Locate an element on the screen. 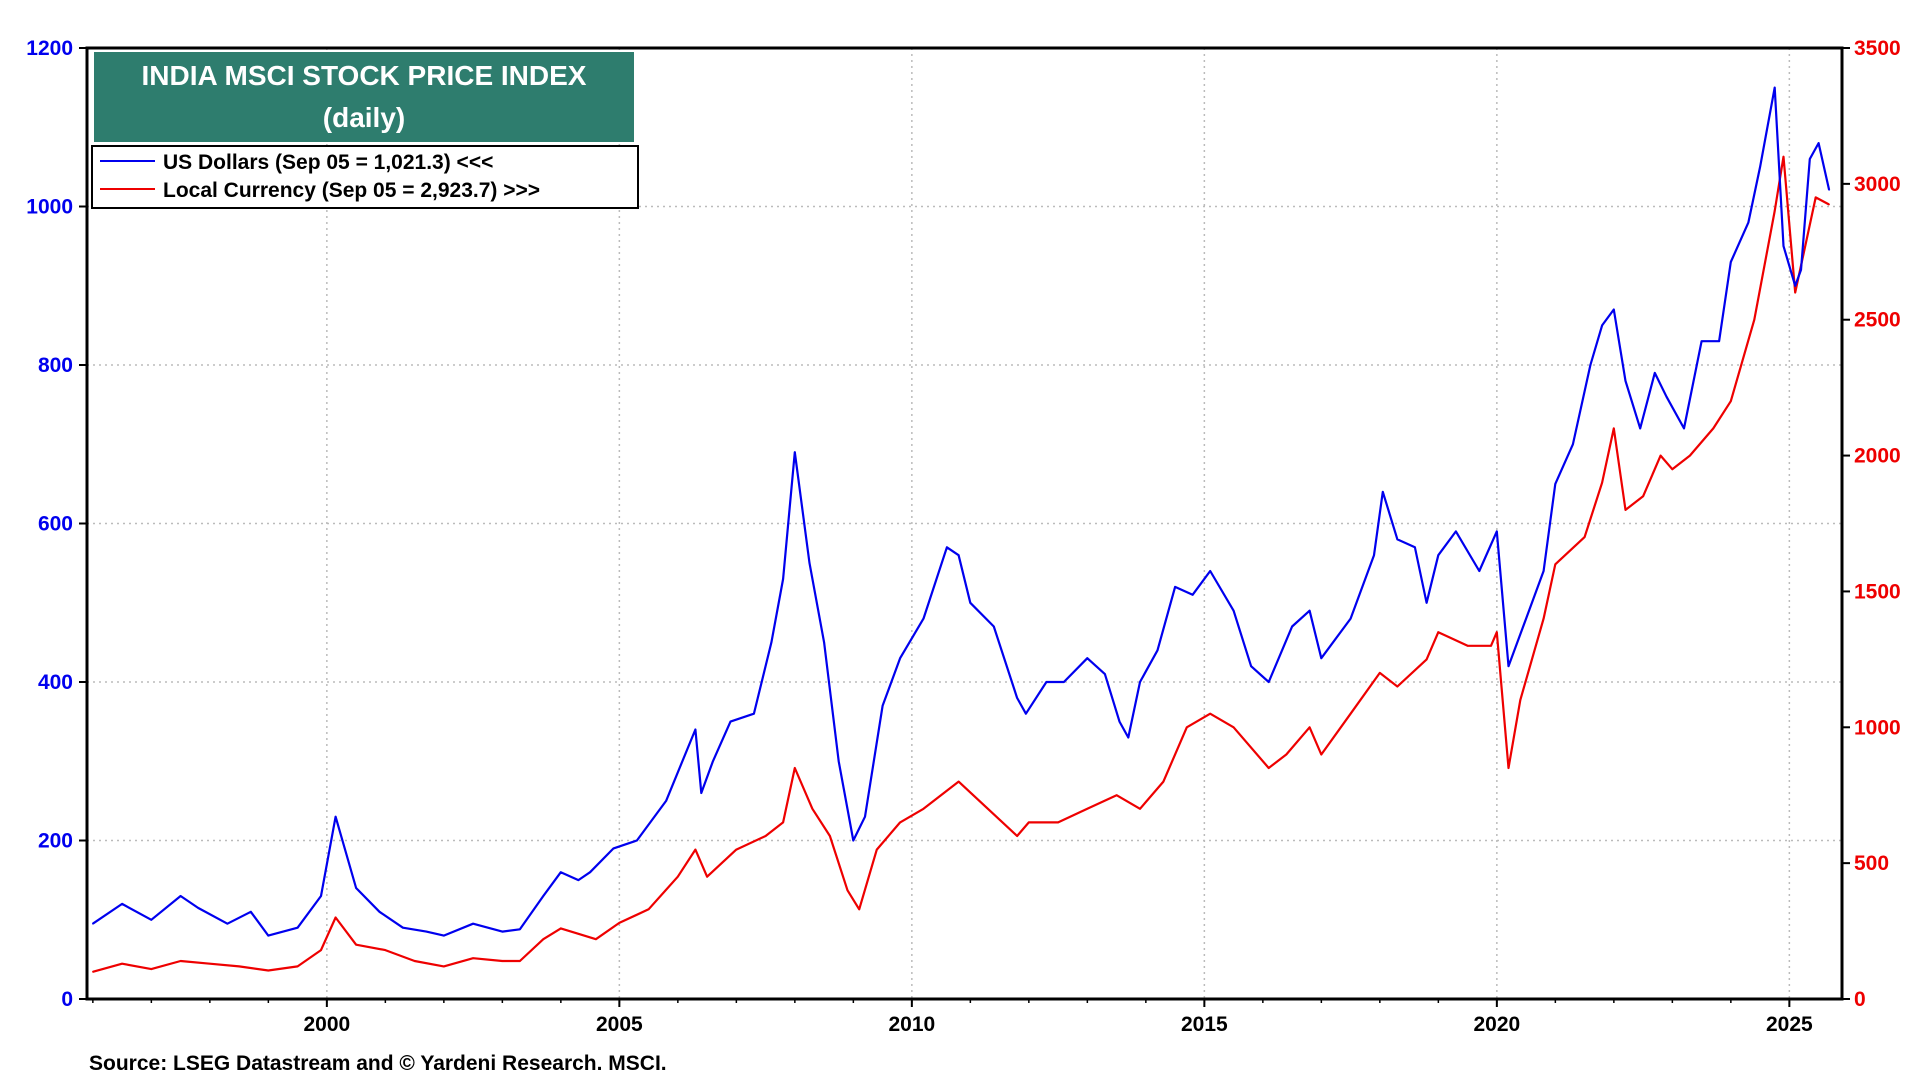 This screenshot has width=1920, height=1080. tick-label-left: 1000 is located at coordinates (49, 207).